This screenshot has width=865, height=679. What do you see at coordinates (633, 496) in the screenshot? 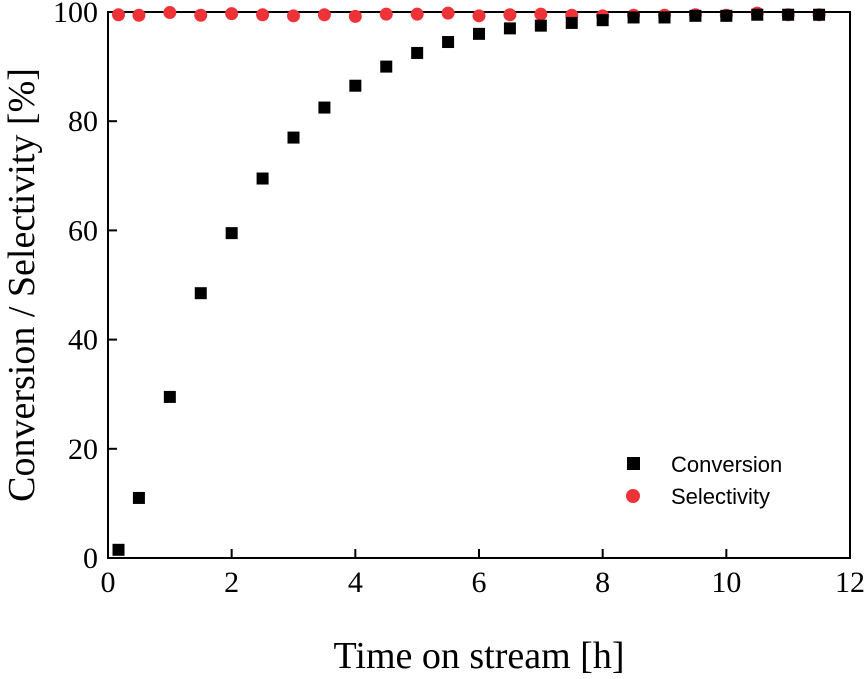
I see `legend-marker-selectivity` at bounding box center [633, 496].